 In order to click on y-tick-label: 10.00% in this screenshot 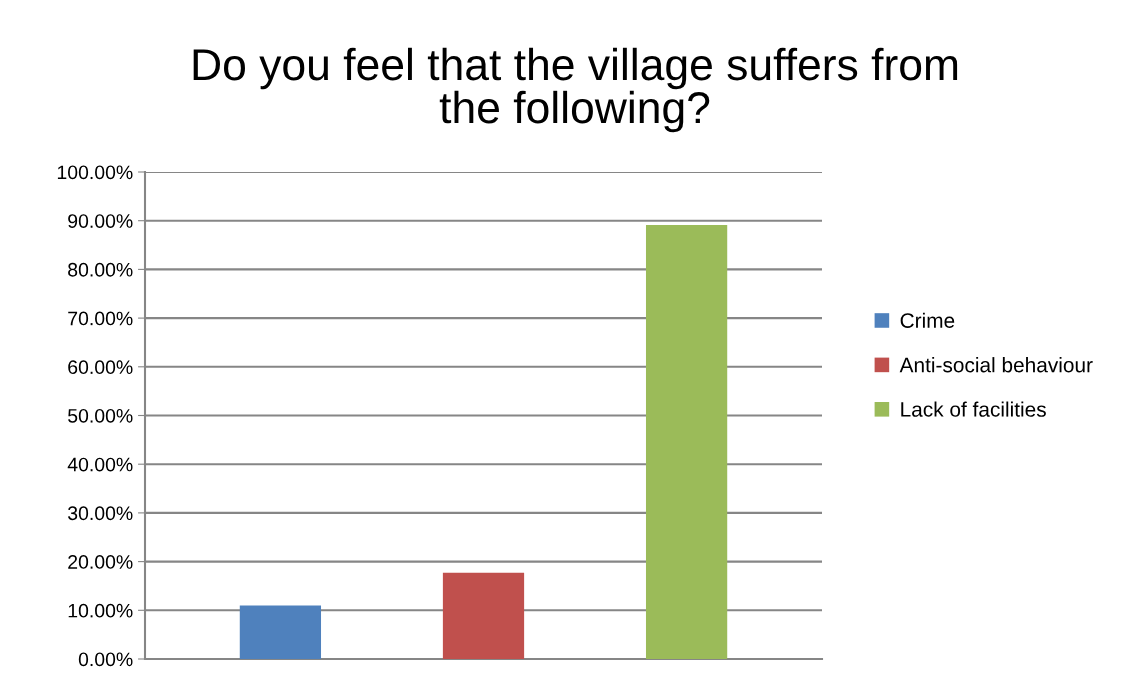, I will do `click(100, 610)`.